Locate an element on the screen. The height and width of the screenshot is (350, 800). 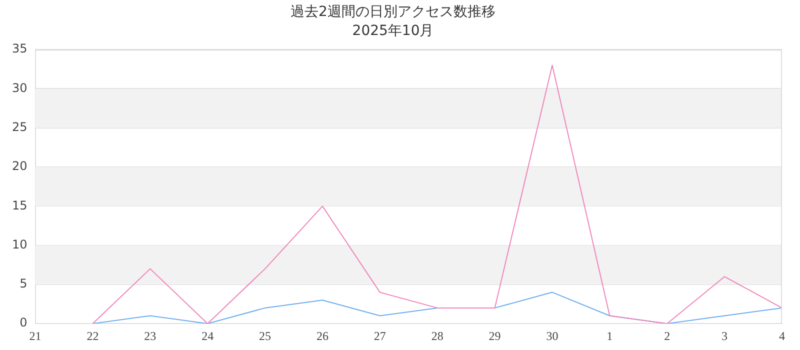
x-tick-label: 23 is located at coordinates (150, 335).